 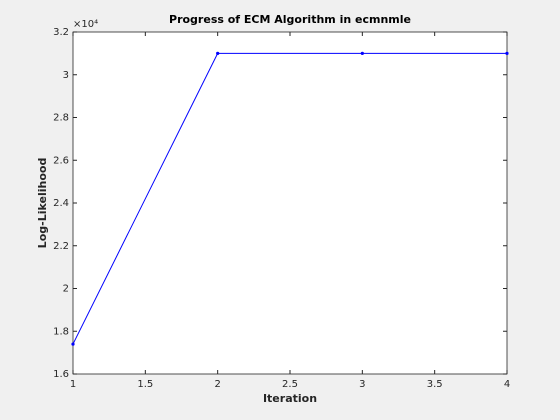 What do you see at coordinates (507, 384) in the screenshot?
I see `x-tick-label: 4` at bounding box center [507, 384].